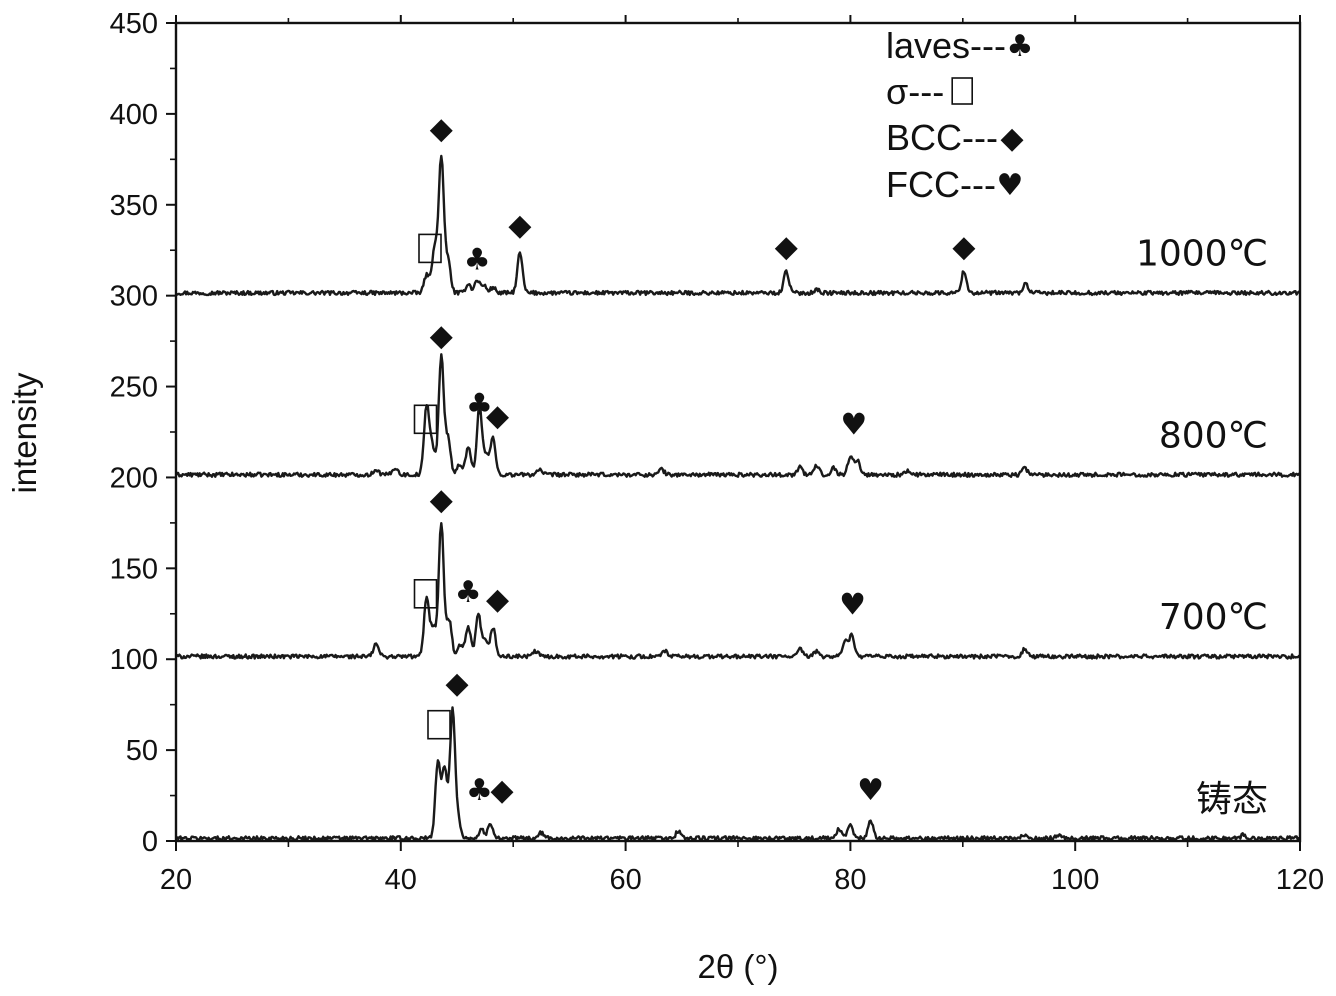  Describe the element at coordinates (915, 91) in the screenshot. I see `legend-entry-text: σ---` at that location.